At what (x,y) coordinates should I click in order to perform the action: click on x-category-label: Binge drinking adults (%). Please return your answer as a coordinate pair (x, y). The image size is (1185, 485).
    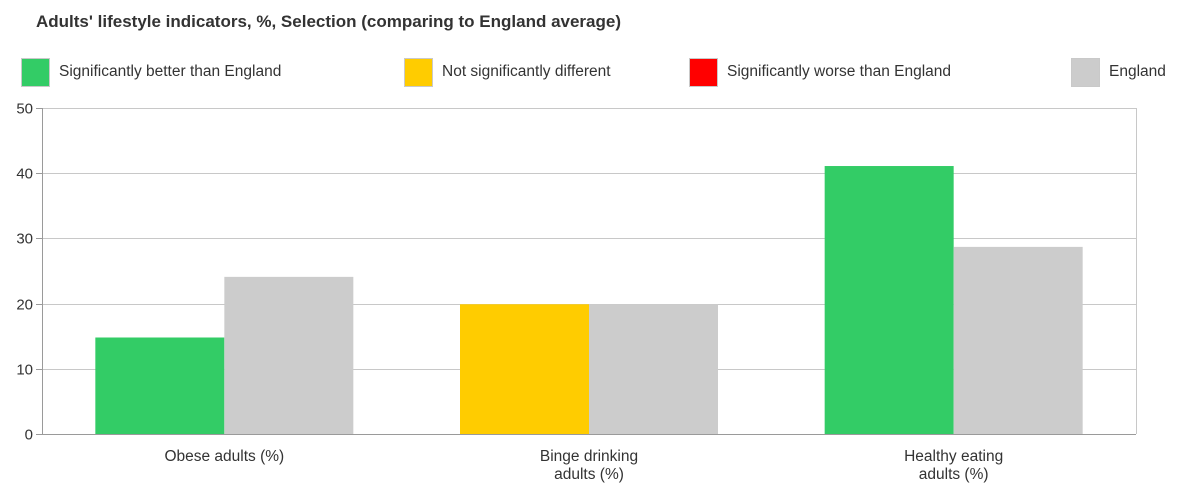
    Looking at the image, I should click on (589, 465).